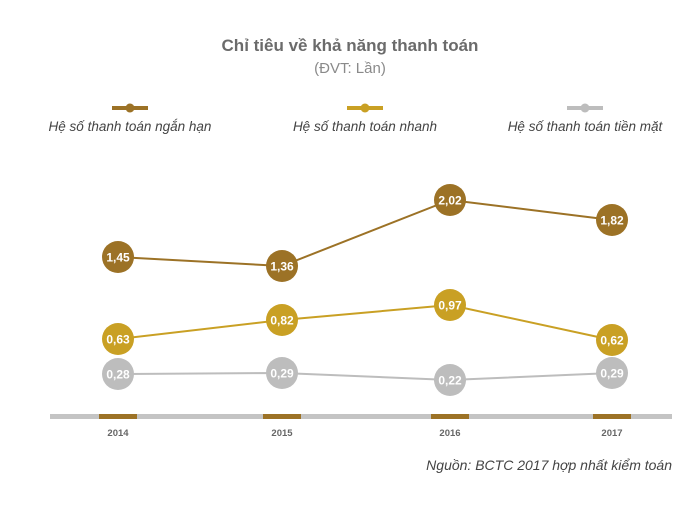 This screenshot has height=509, width=700. I want to click on legend-item-cash: Hệ số thanh toán tiền mặt, so click(585, 118).